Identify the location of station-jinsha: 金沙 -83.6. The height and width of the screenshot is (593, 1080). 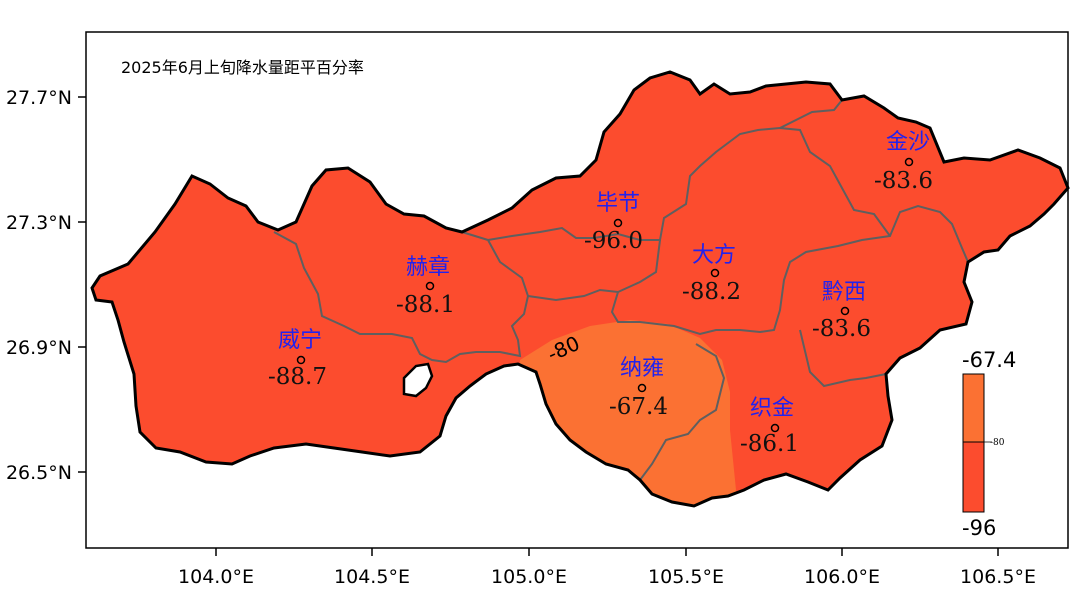
(903, 162).